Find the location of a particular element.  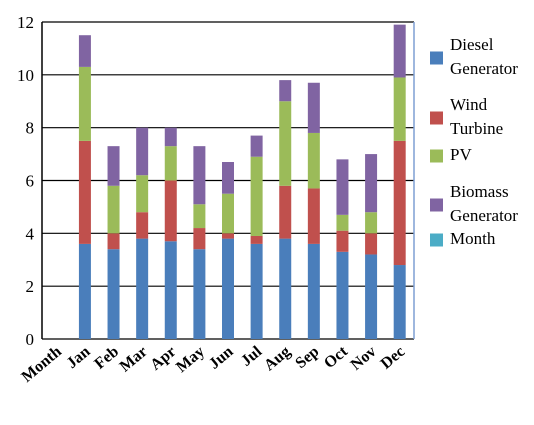

legend-label-diesel-generator: Diesel is located at coordinates (472, 44).